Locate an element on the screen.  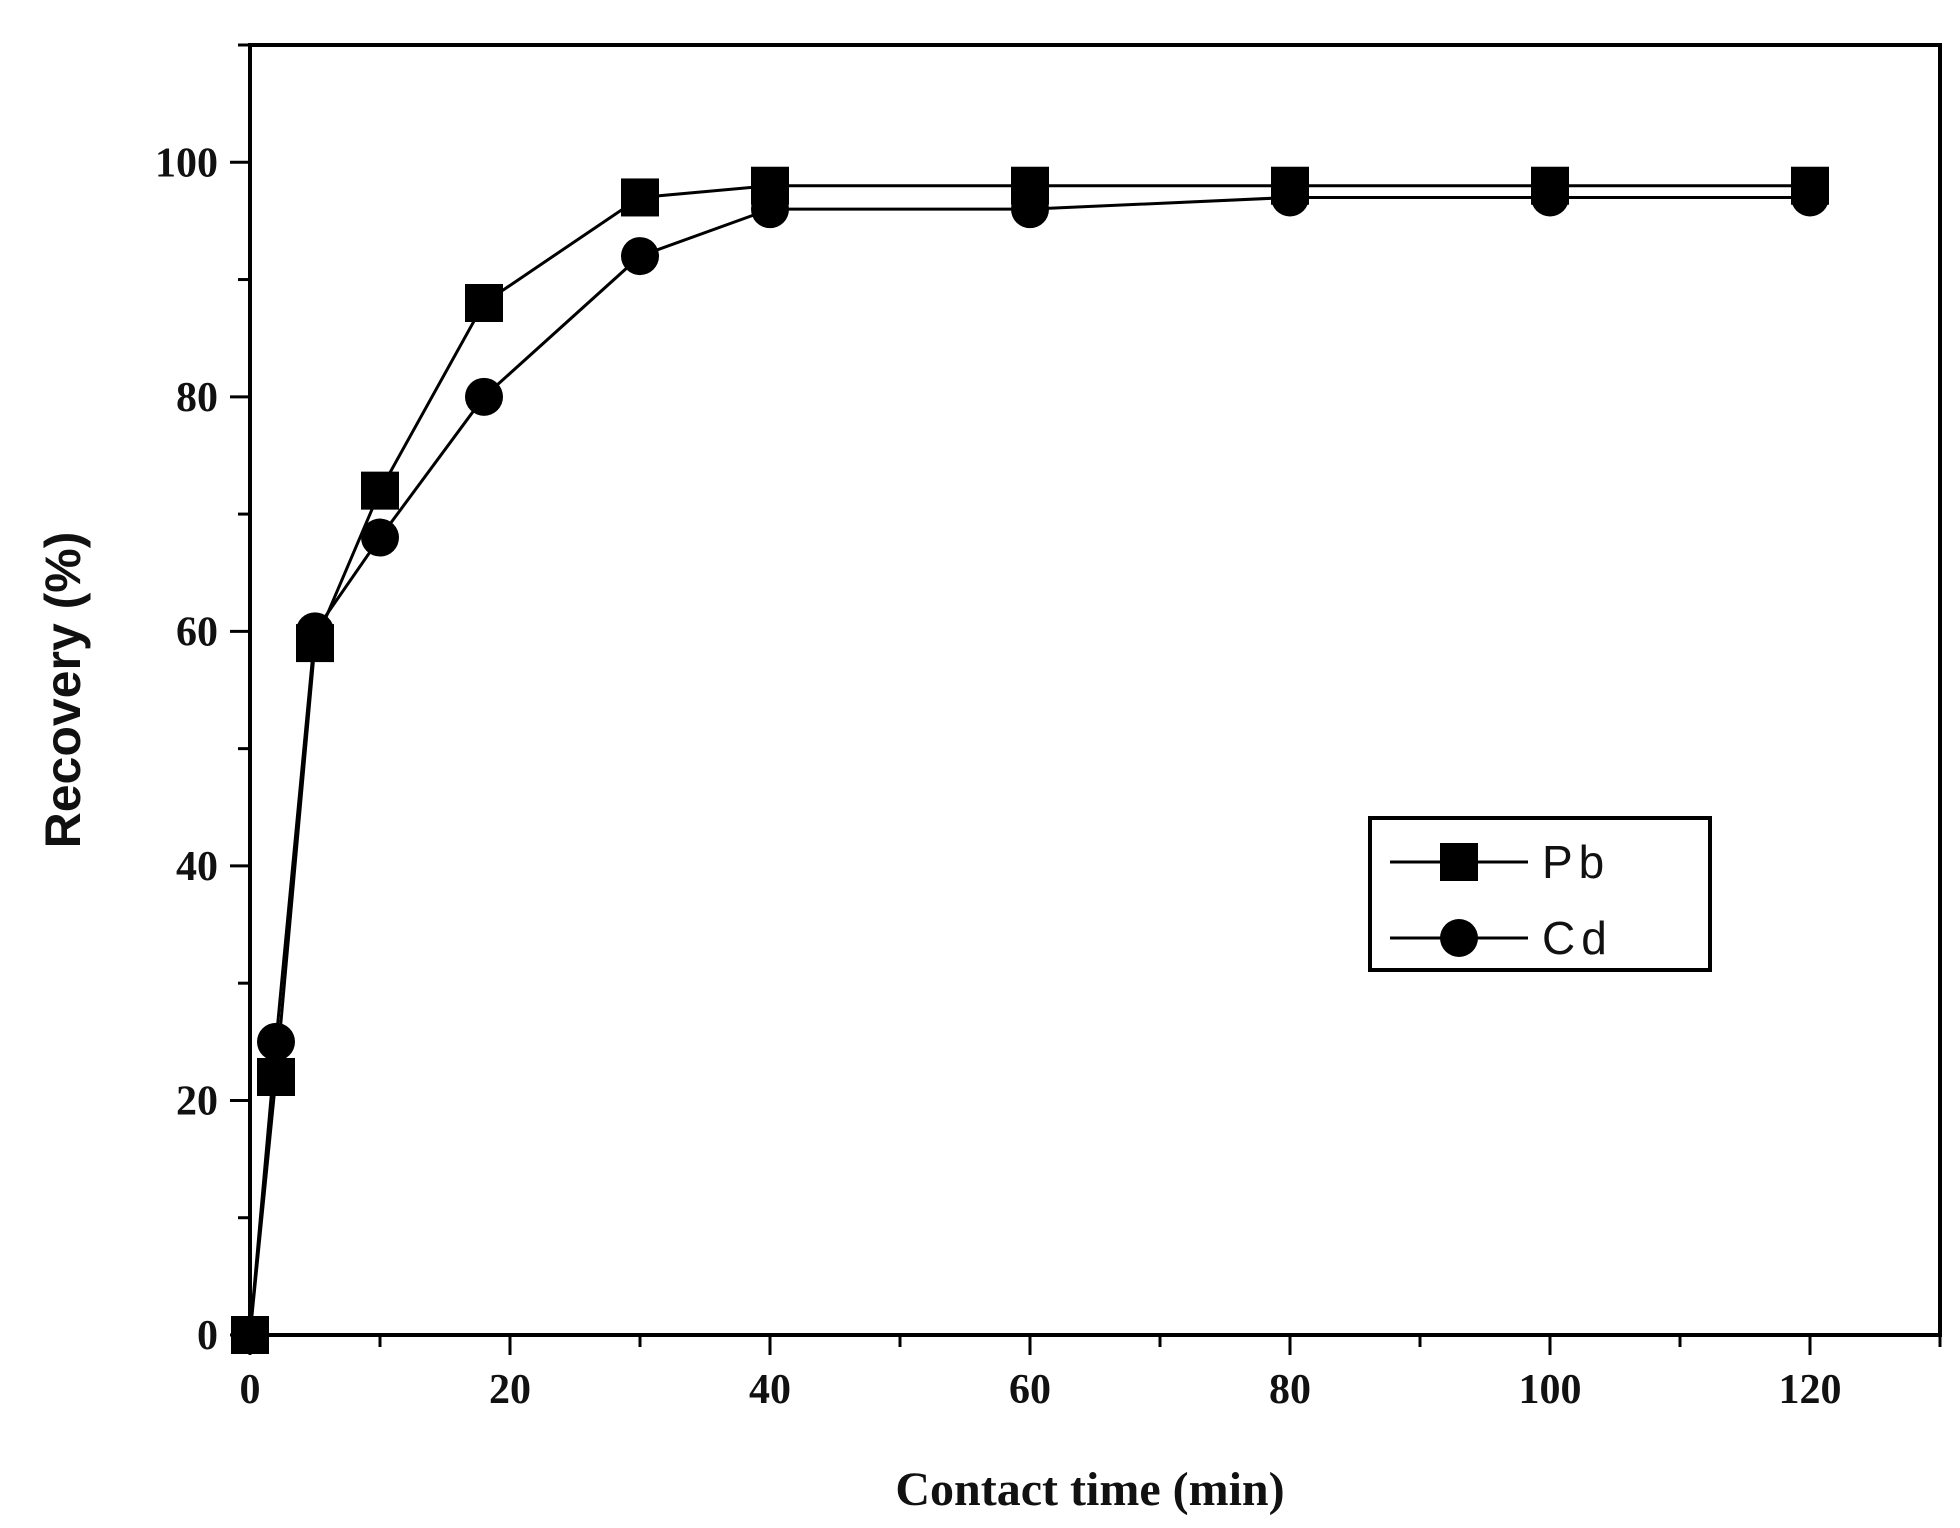
legend: Pb Cd is located at coordinates (1540, 894).